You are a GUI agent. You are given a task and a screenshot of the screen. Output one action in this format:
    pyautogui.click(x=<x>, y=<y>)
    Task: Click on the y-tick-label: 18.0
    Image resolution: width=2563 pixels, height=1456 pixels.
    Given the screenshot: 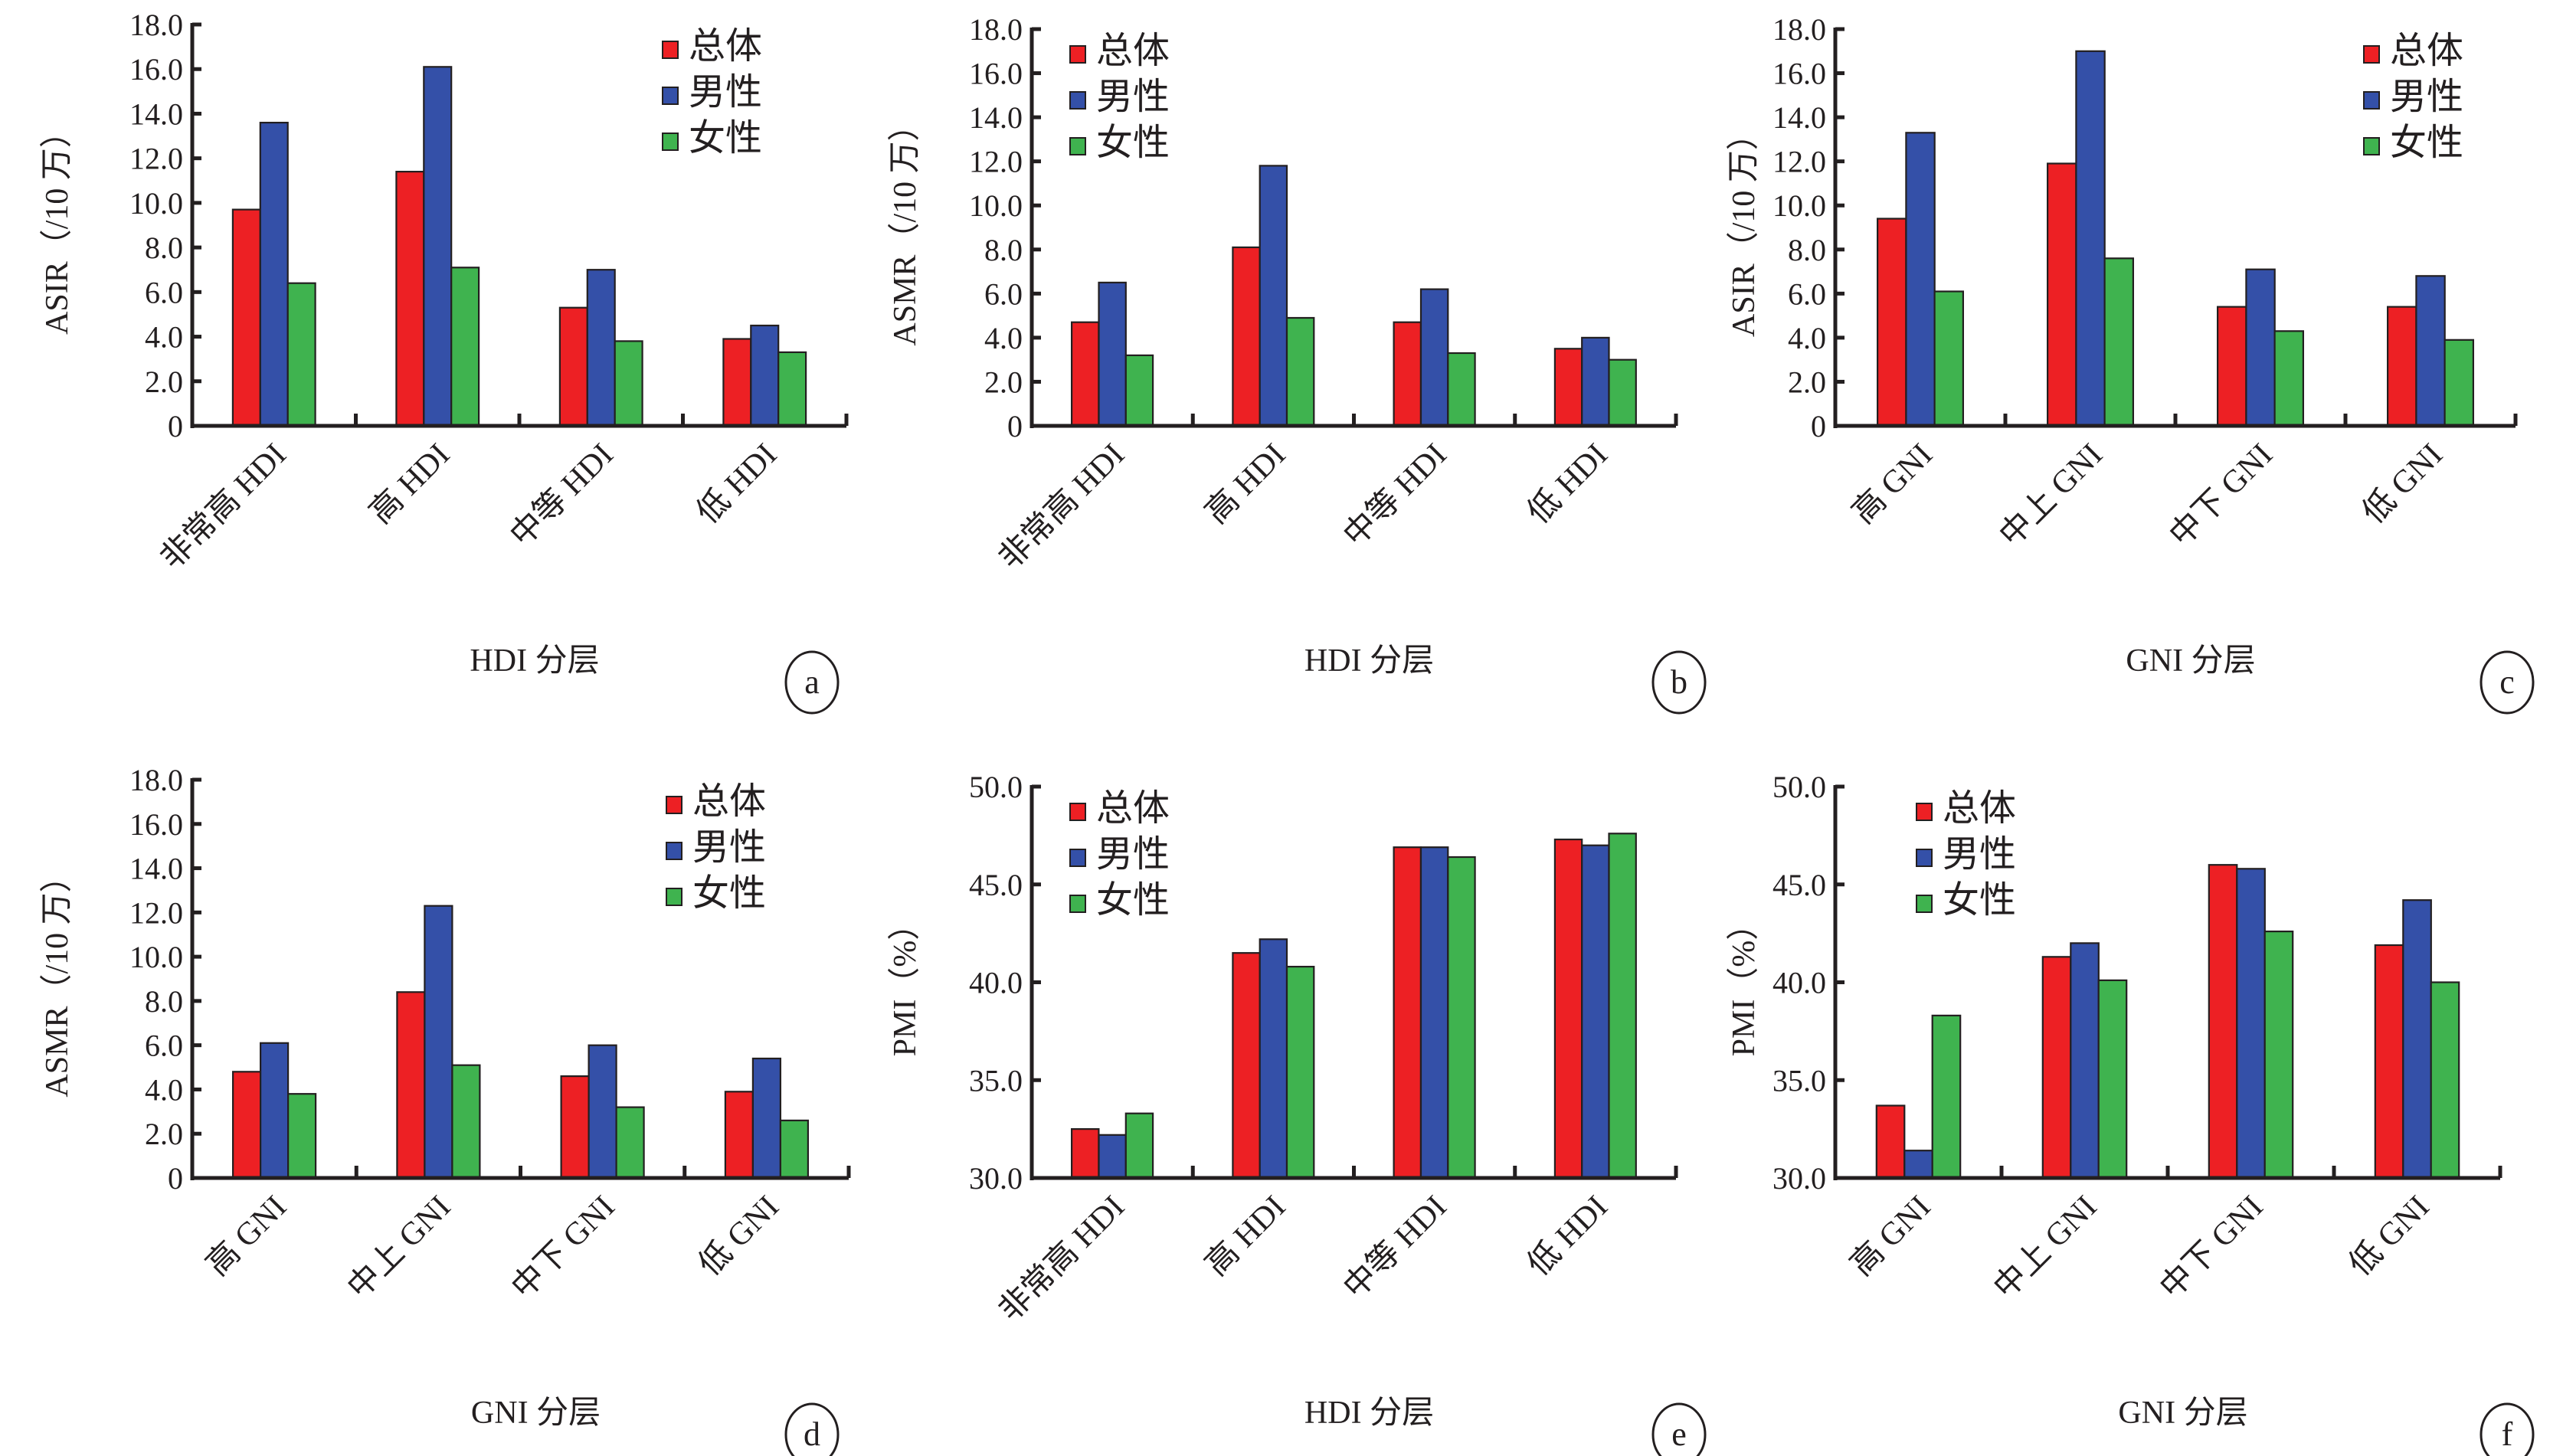 What is the action you would take?
    pyautogui.click(x=156, y=25)
    